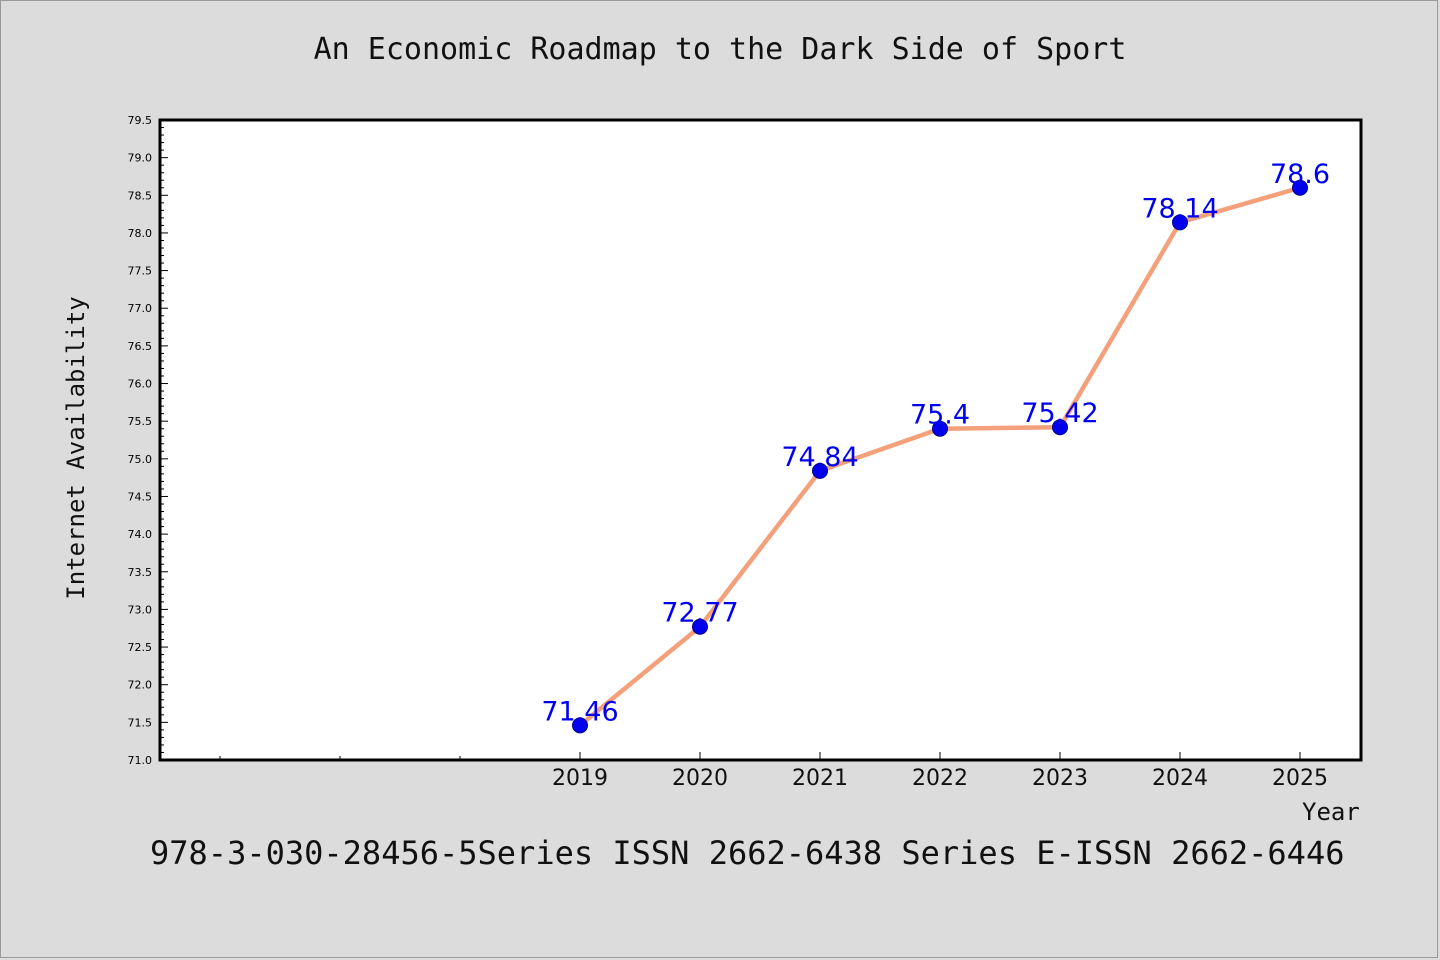  Describe the element at coordinates (140, 459) in the screenshot. I see `y-tick-label: 75.0` at that location.